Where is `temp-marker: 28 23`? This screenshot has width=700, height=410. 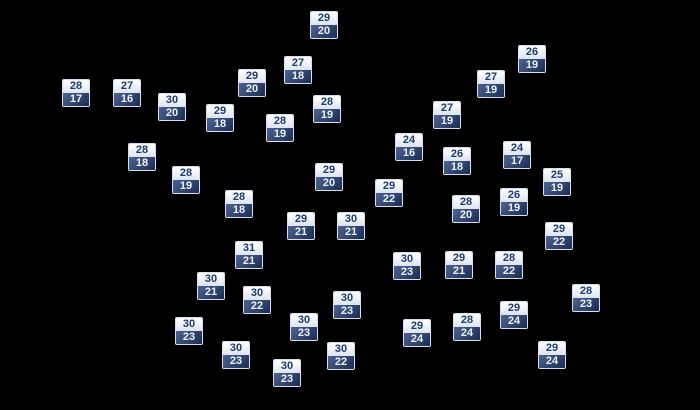
temp-marker: 28 23 is located at coordinates (586, 298).